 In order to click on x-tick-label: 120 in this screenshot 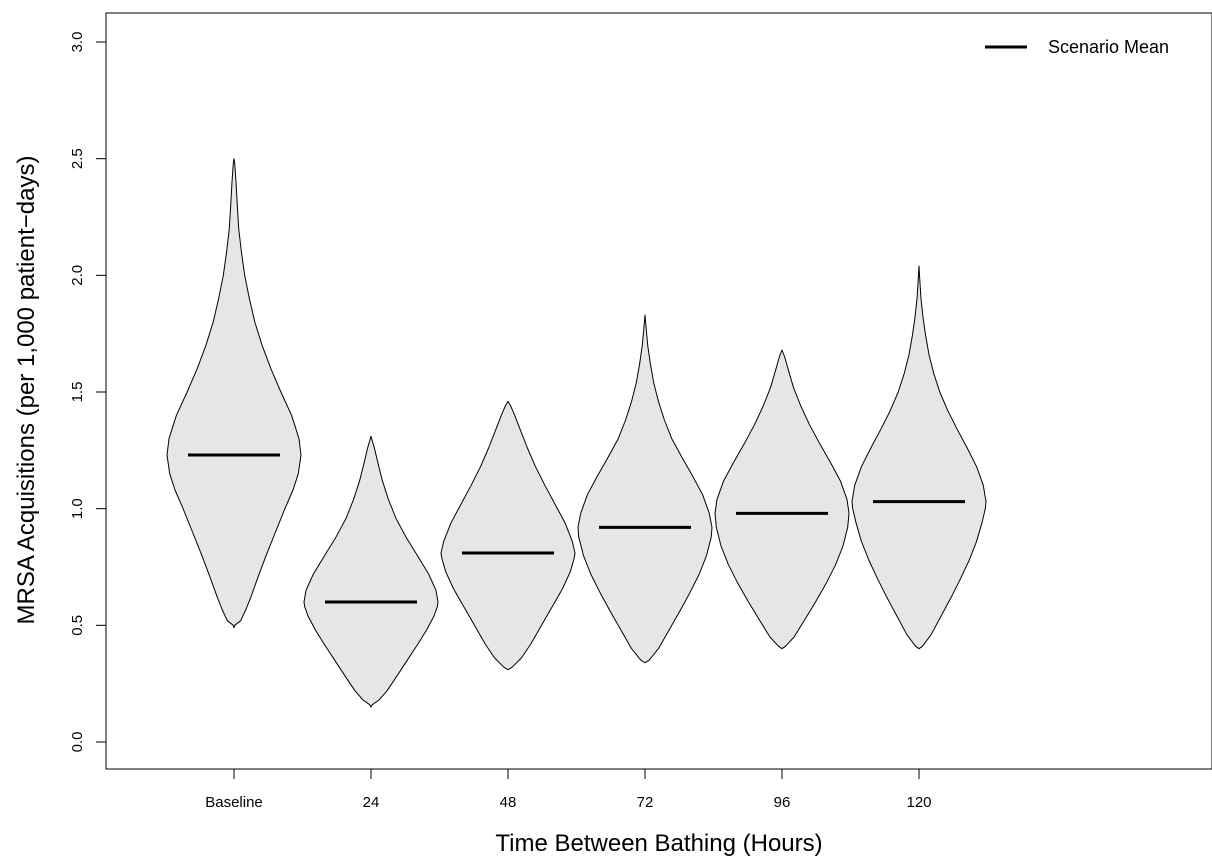, I will do `click(918, 802)`.